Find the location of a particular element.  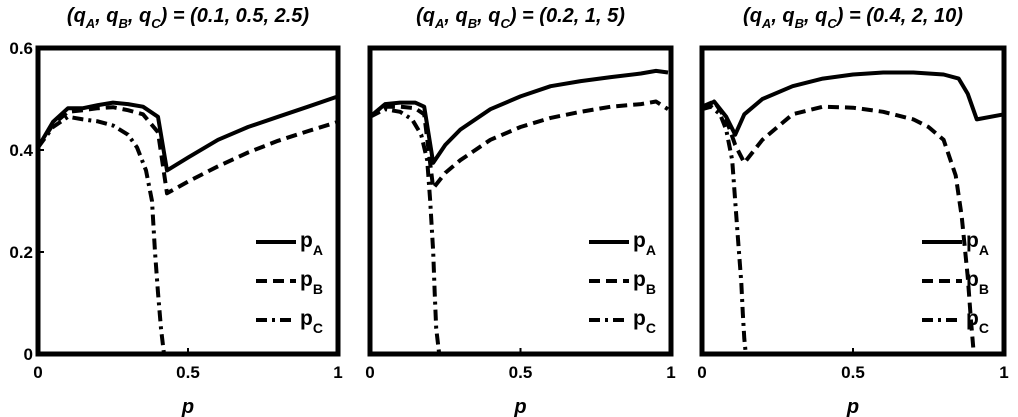

panel-title: (qA, qB, qC) = (0.1, 0.5, 2.5) is located at coordinates (188, 18).